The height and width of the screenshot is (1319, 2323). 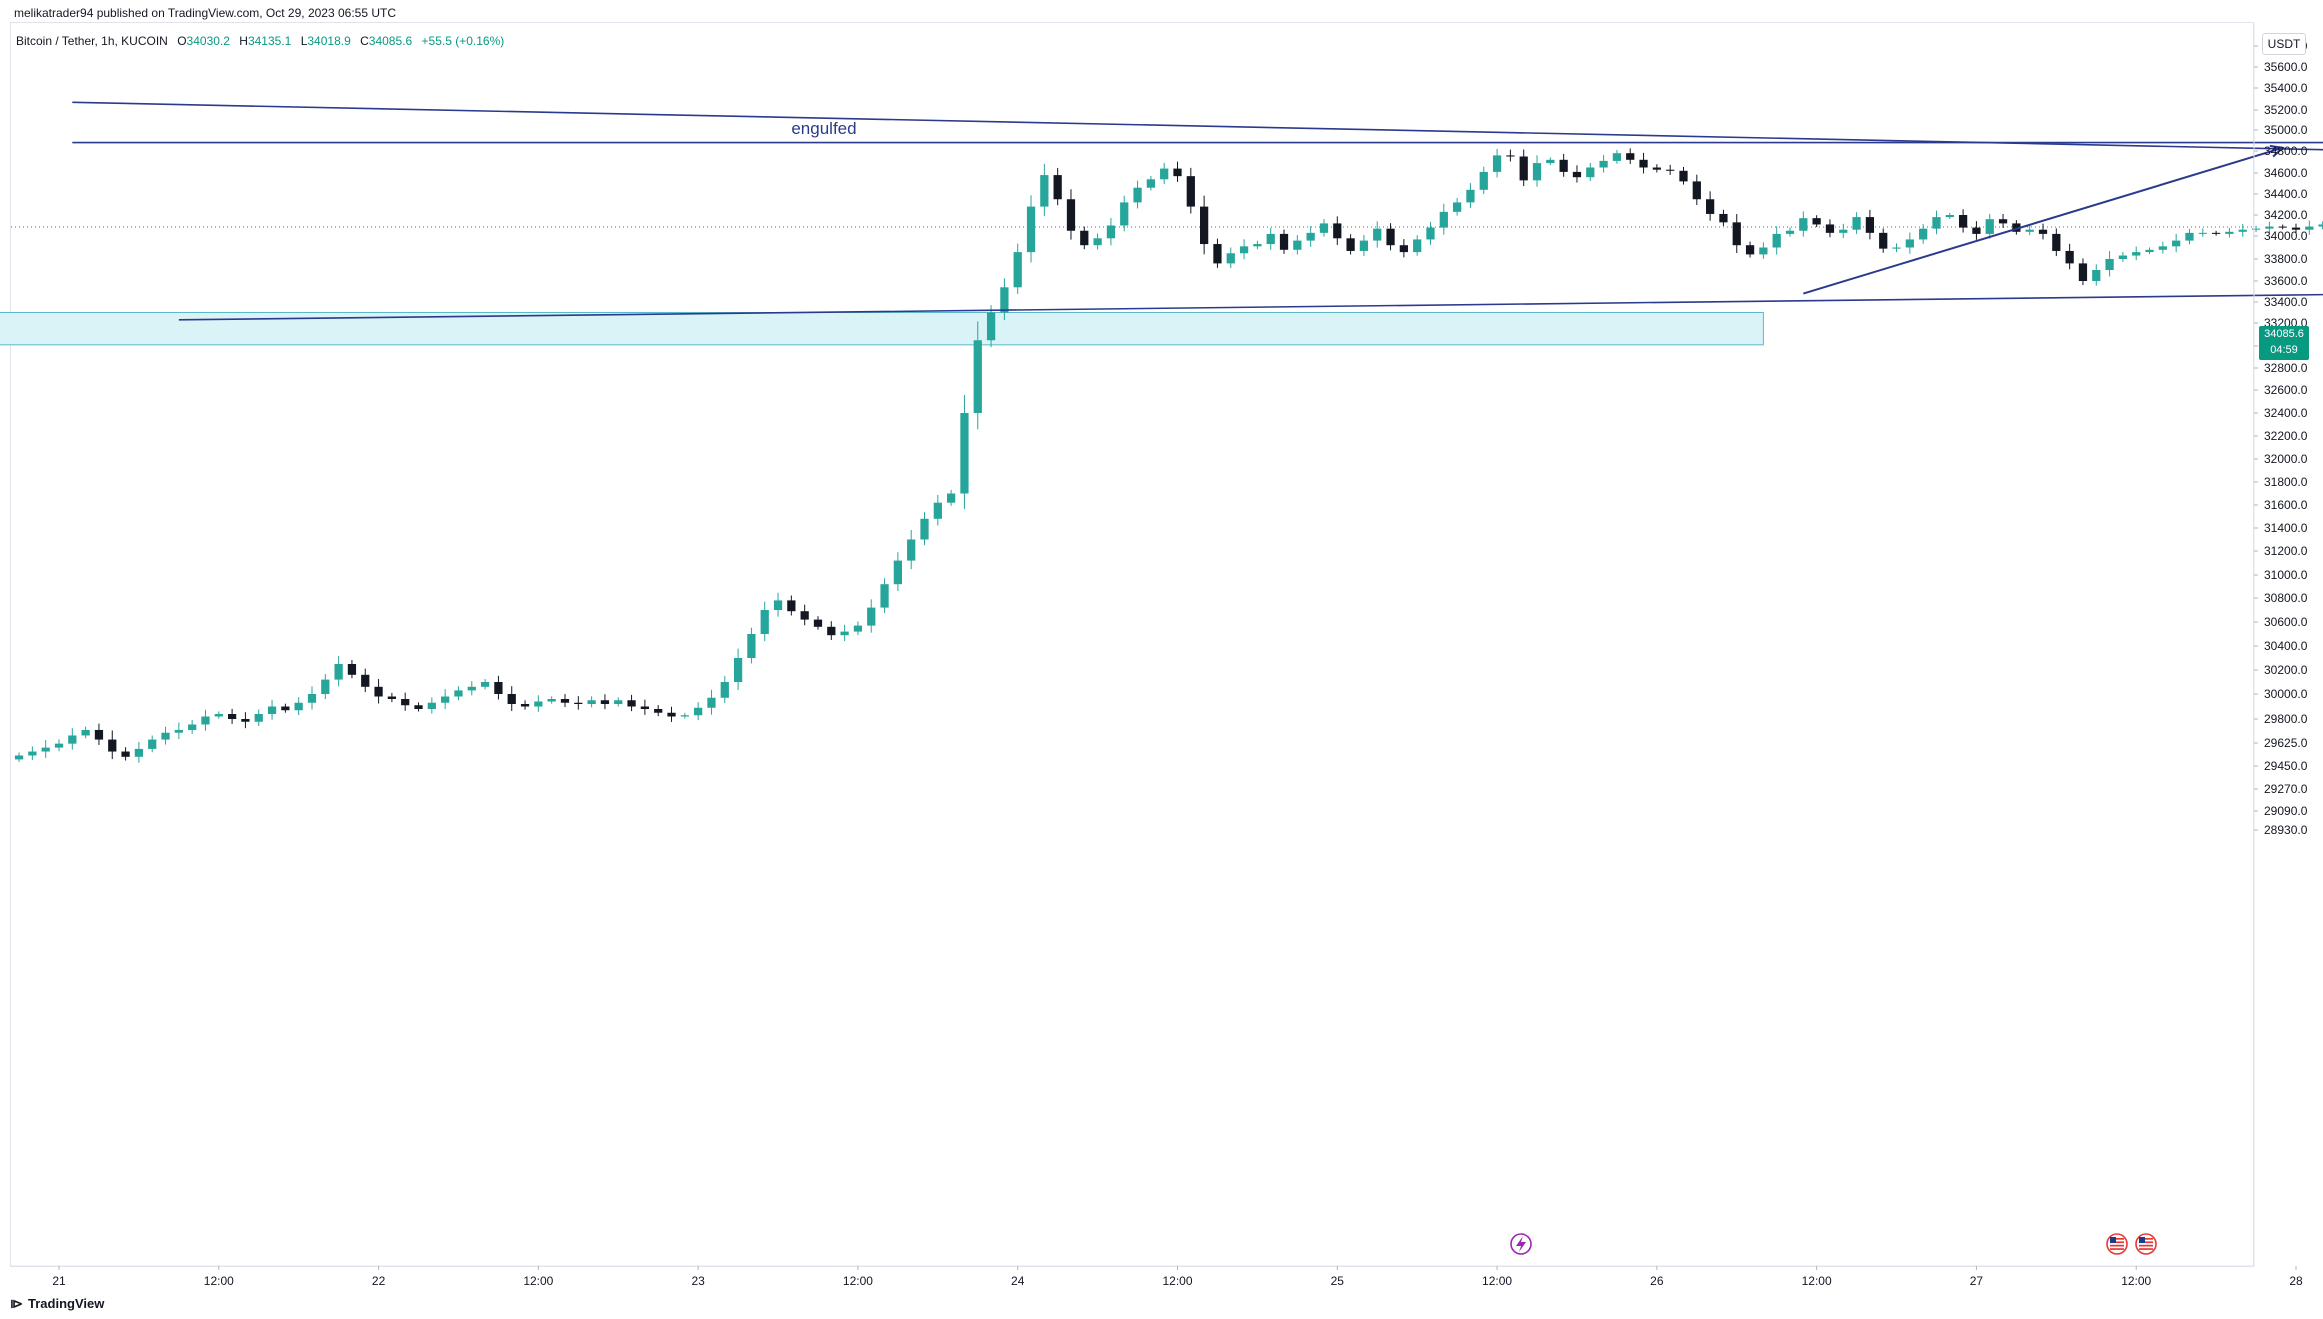 I want to click on flag-icon-canton, so click(x=2113, y=1240).